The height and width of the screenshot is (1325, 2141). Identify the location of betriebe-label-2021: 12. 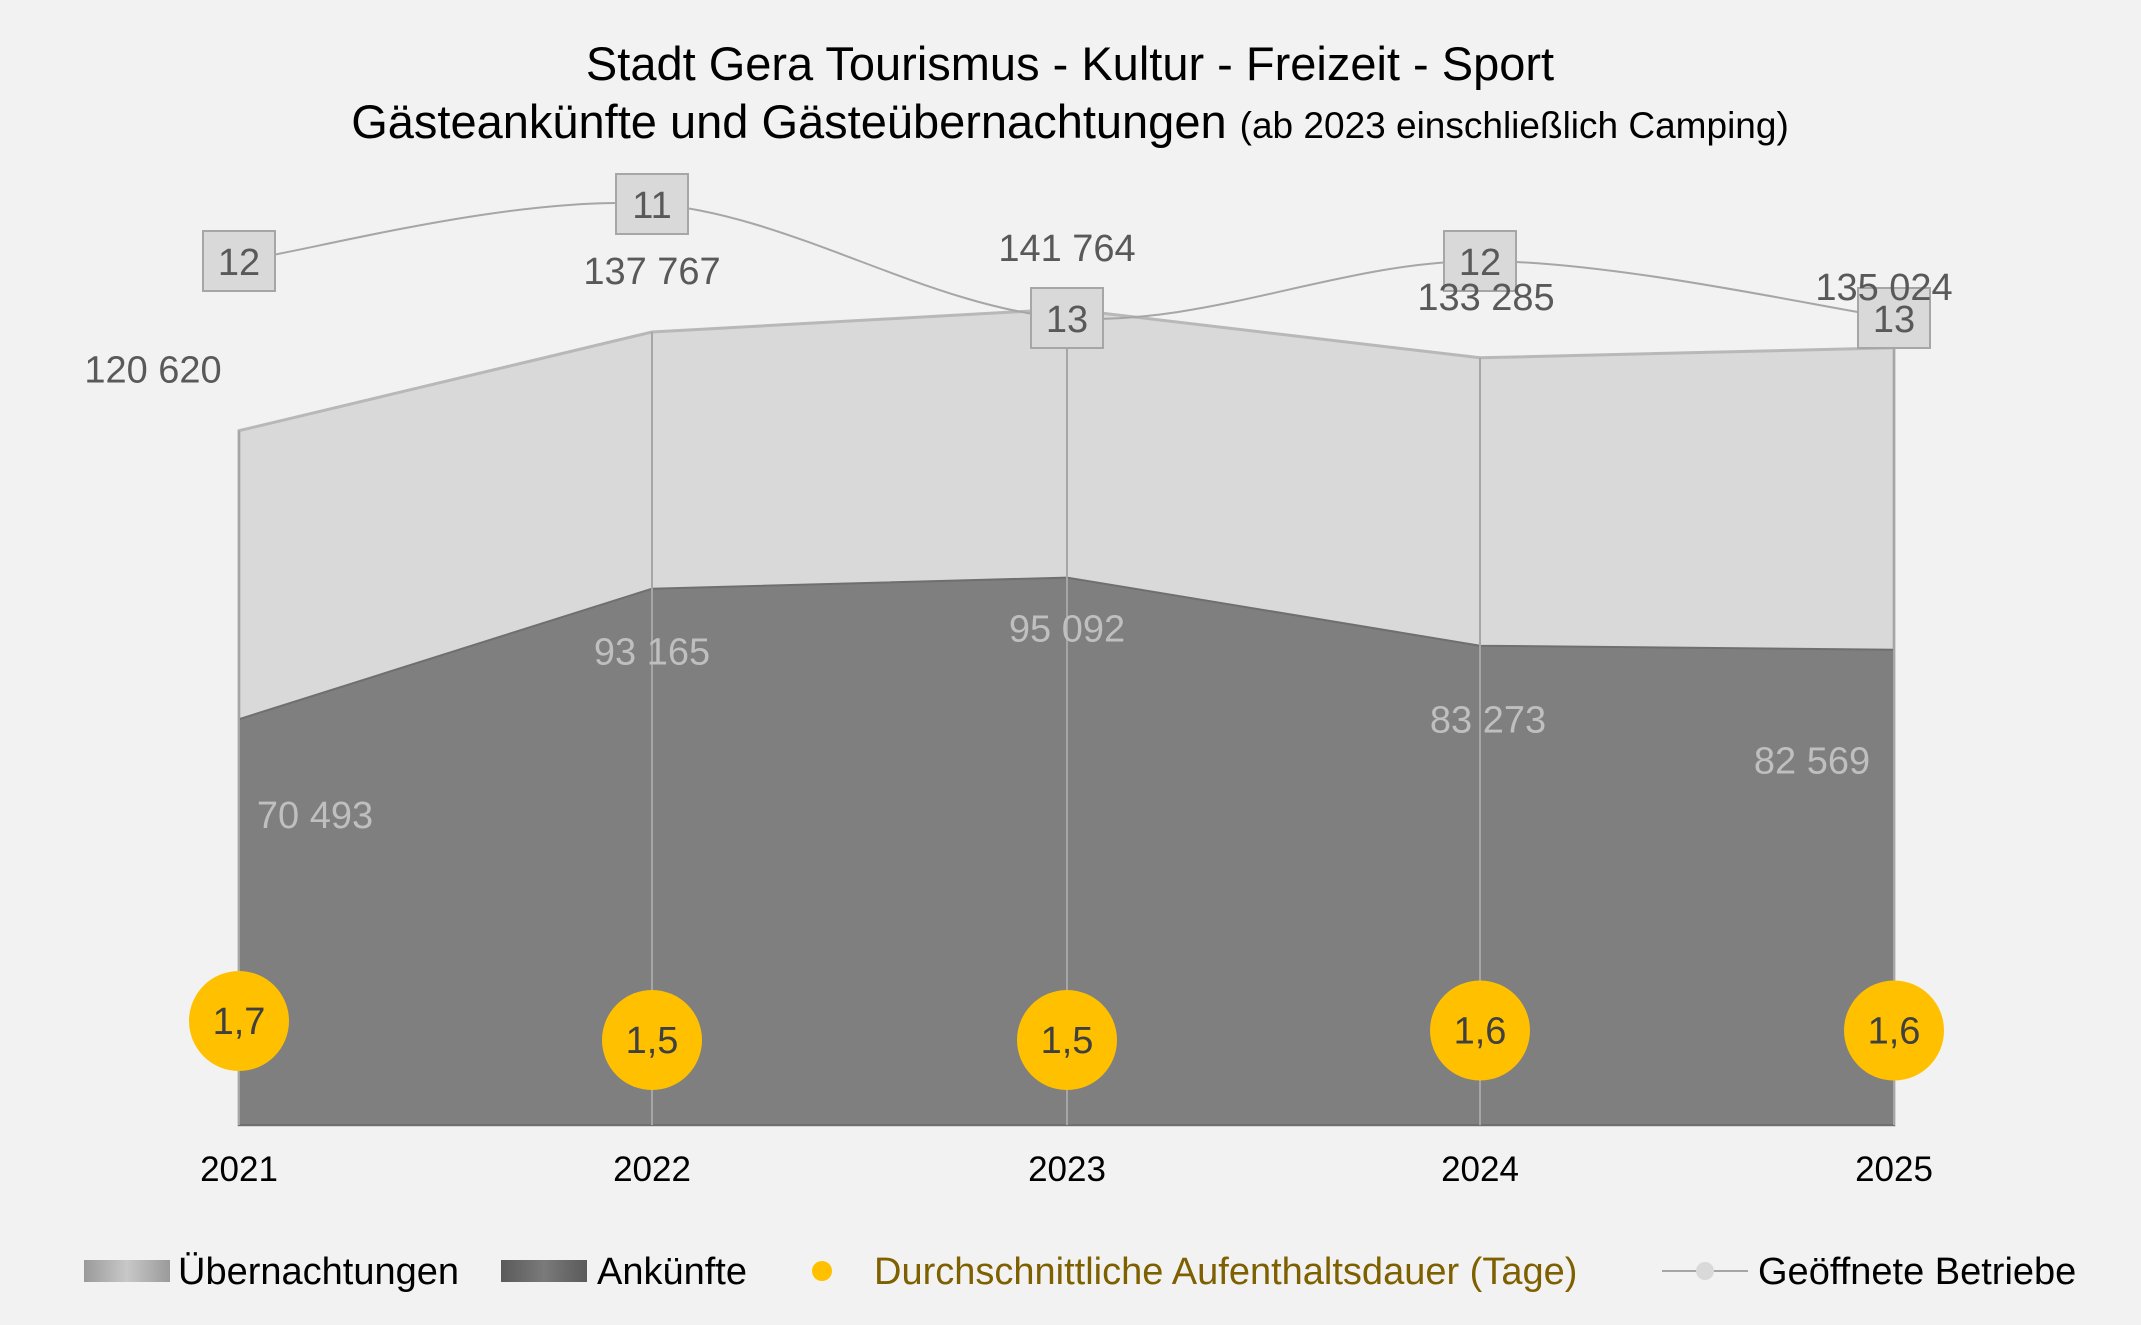
(239, 263).